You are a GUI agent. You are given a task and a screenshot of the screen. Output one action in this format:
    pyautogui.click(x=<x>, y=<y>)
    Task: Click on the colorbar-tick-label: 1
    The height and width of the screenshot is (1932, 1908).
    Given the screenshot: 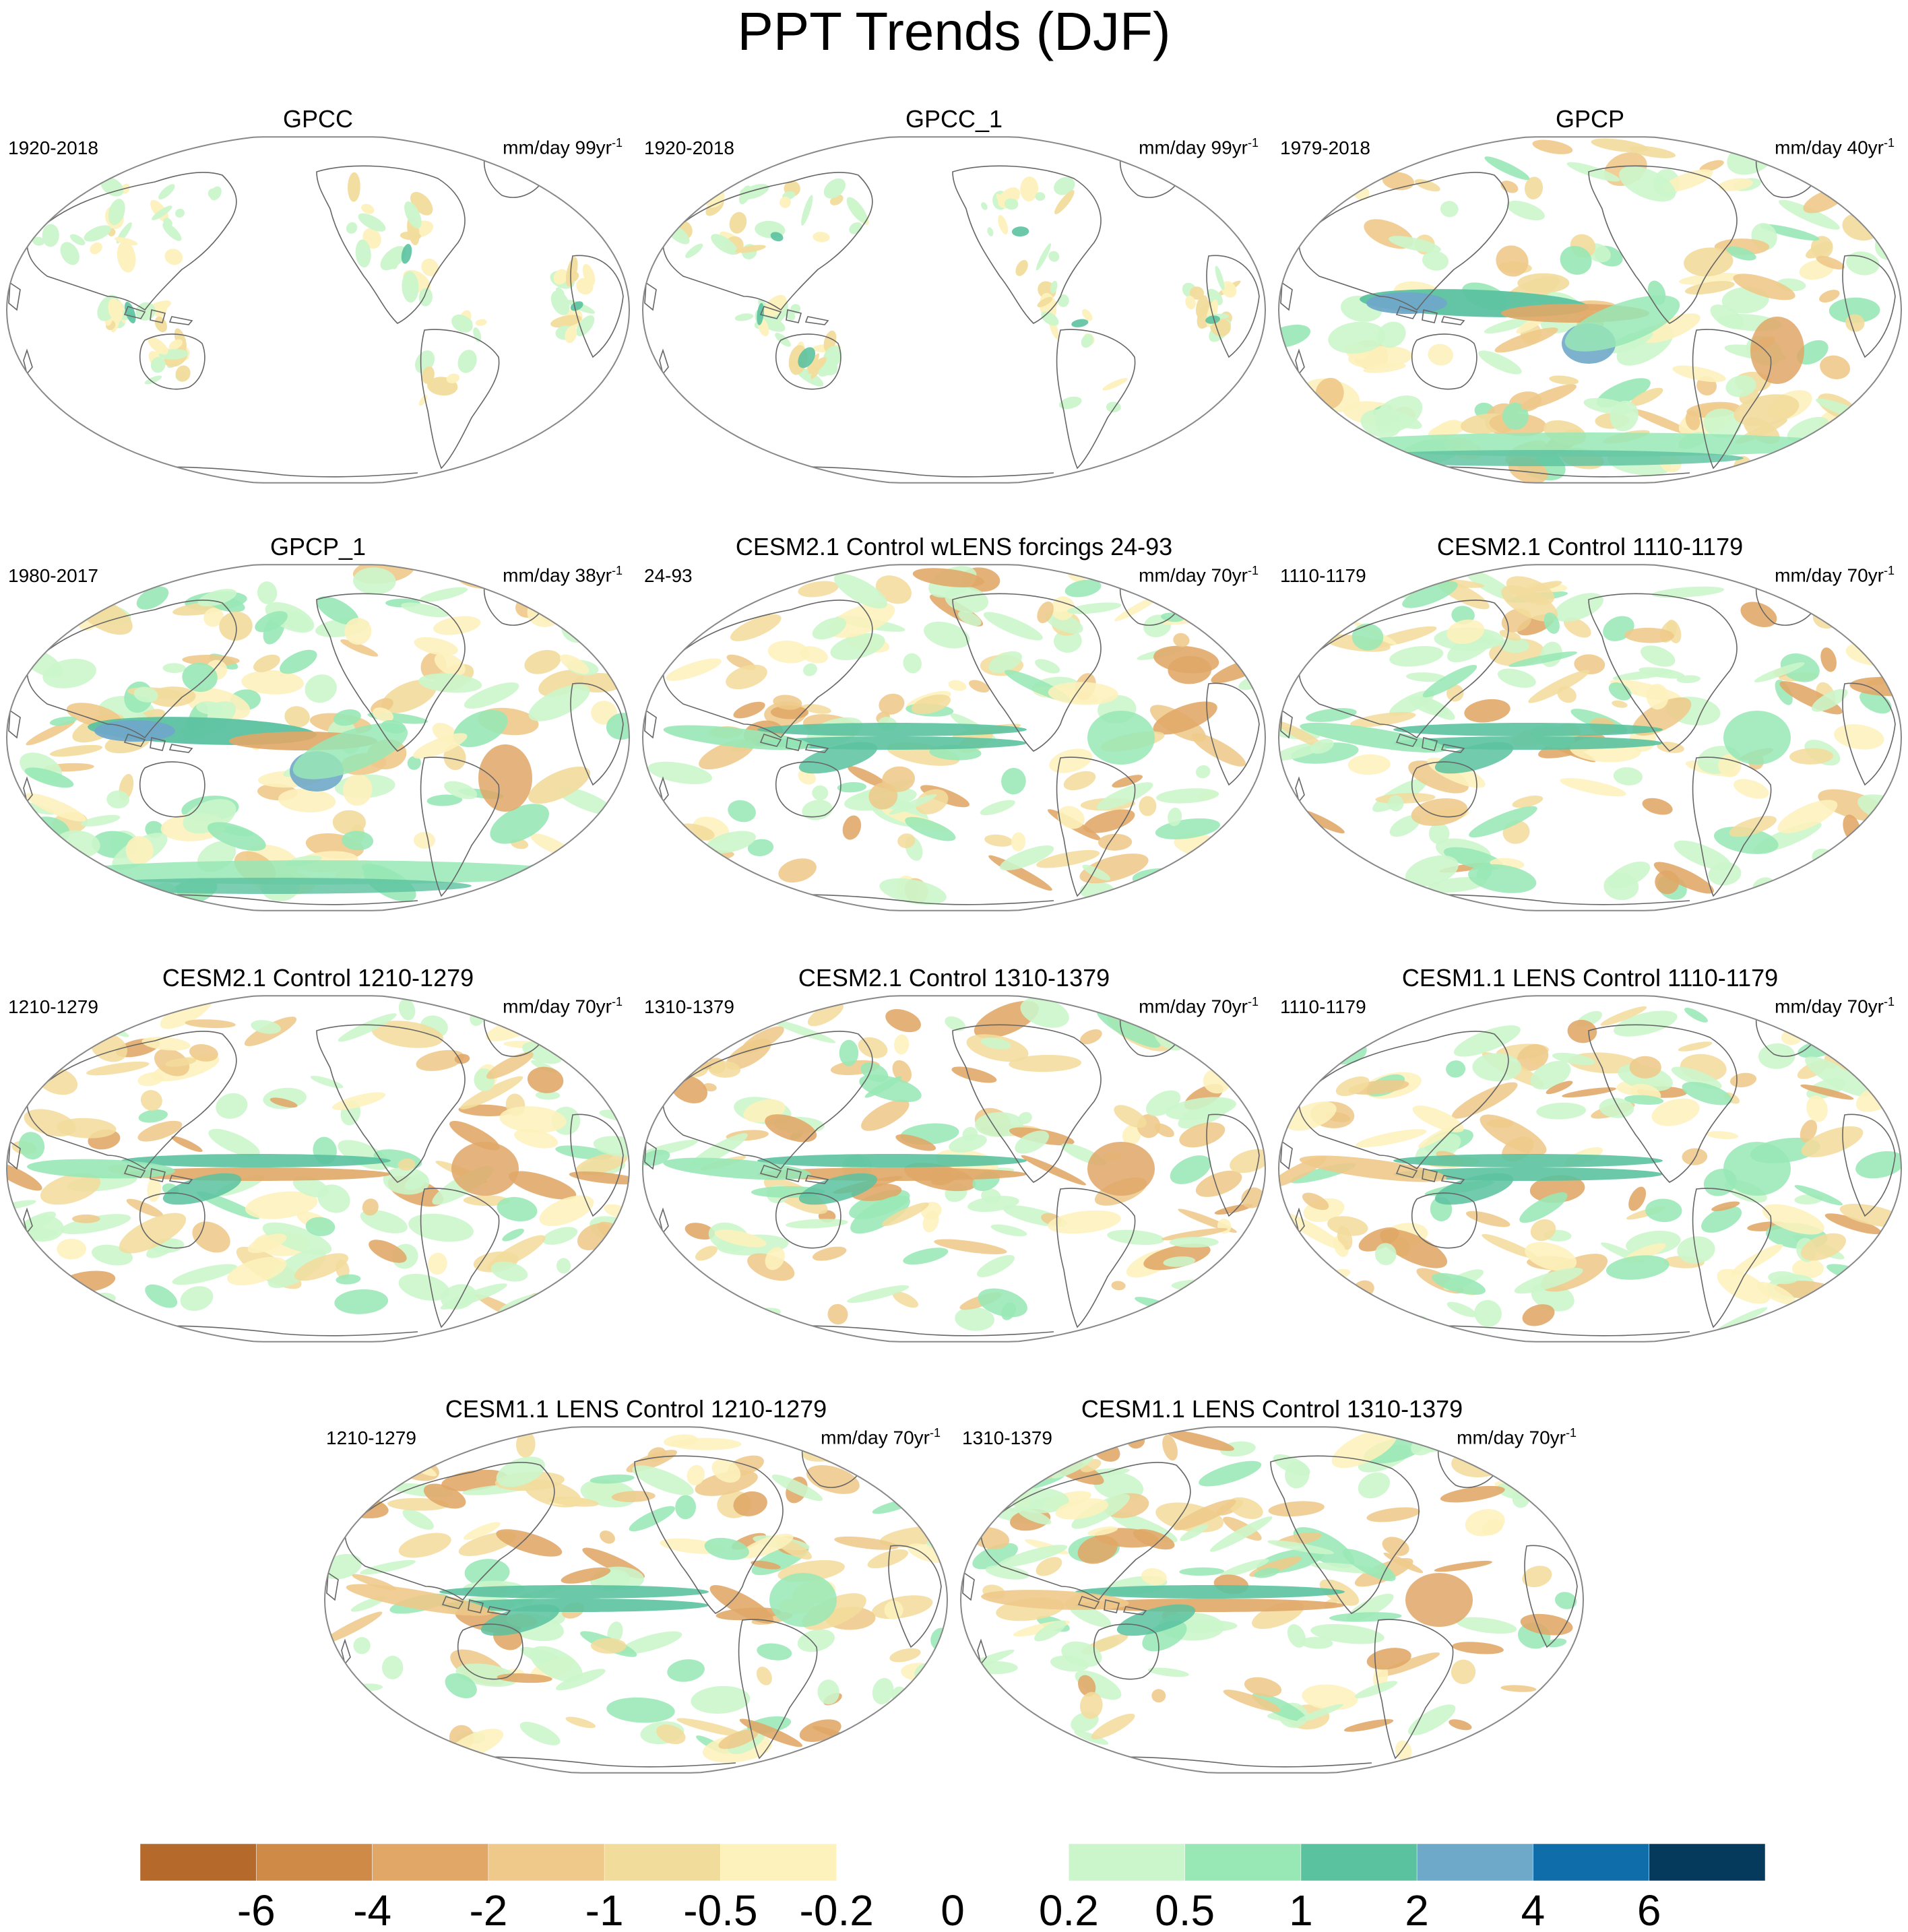 What is the action you would take?
    pyautogui.click(x=1301, y=1909)
    